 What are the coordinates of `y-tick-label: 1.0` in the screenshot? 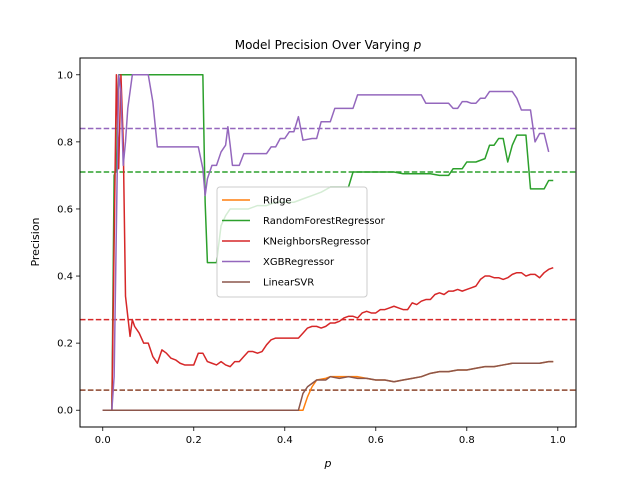 It's located at (65, 75).